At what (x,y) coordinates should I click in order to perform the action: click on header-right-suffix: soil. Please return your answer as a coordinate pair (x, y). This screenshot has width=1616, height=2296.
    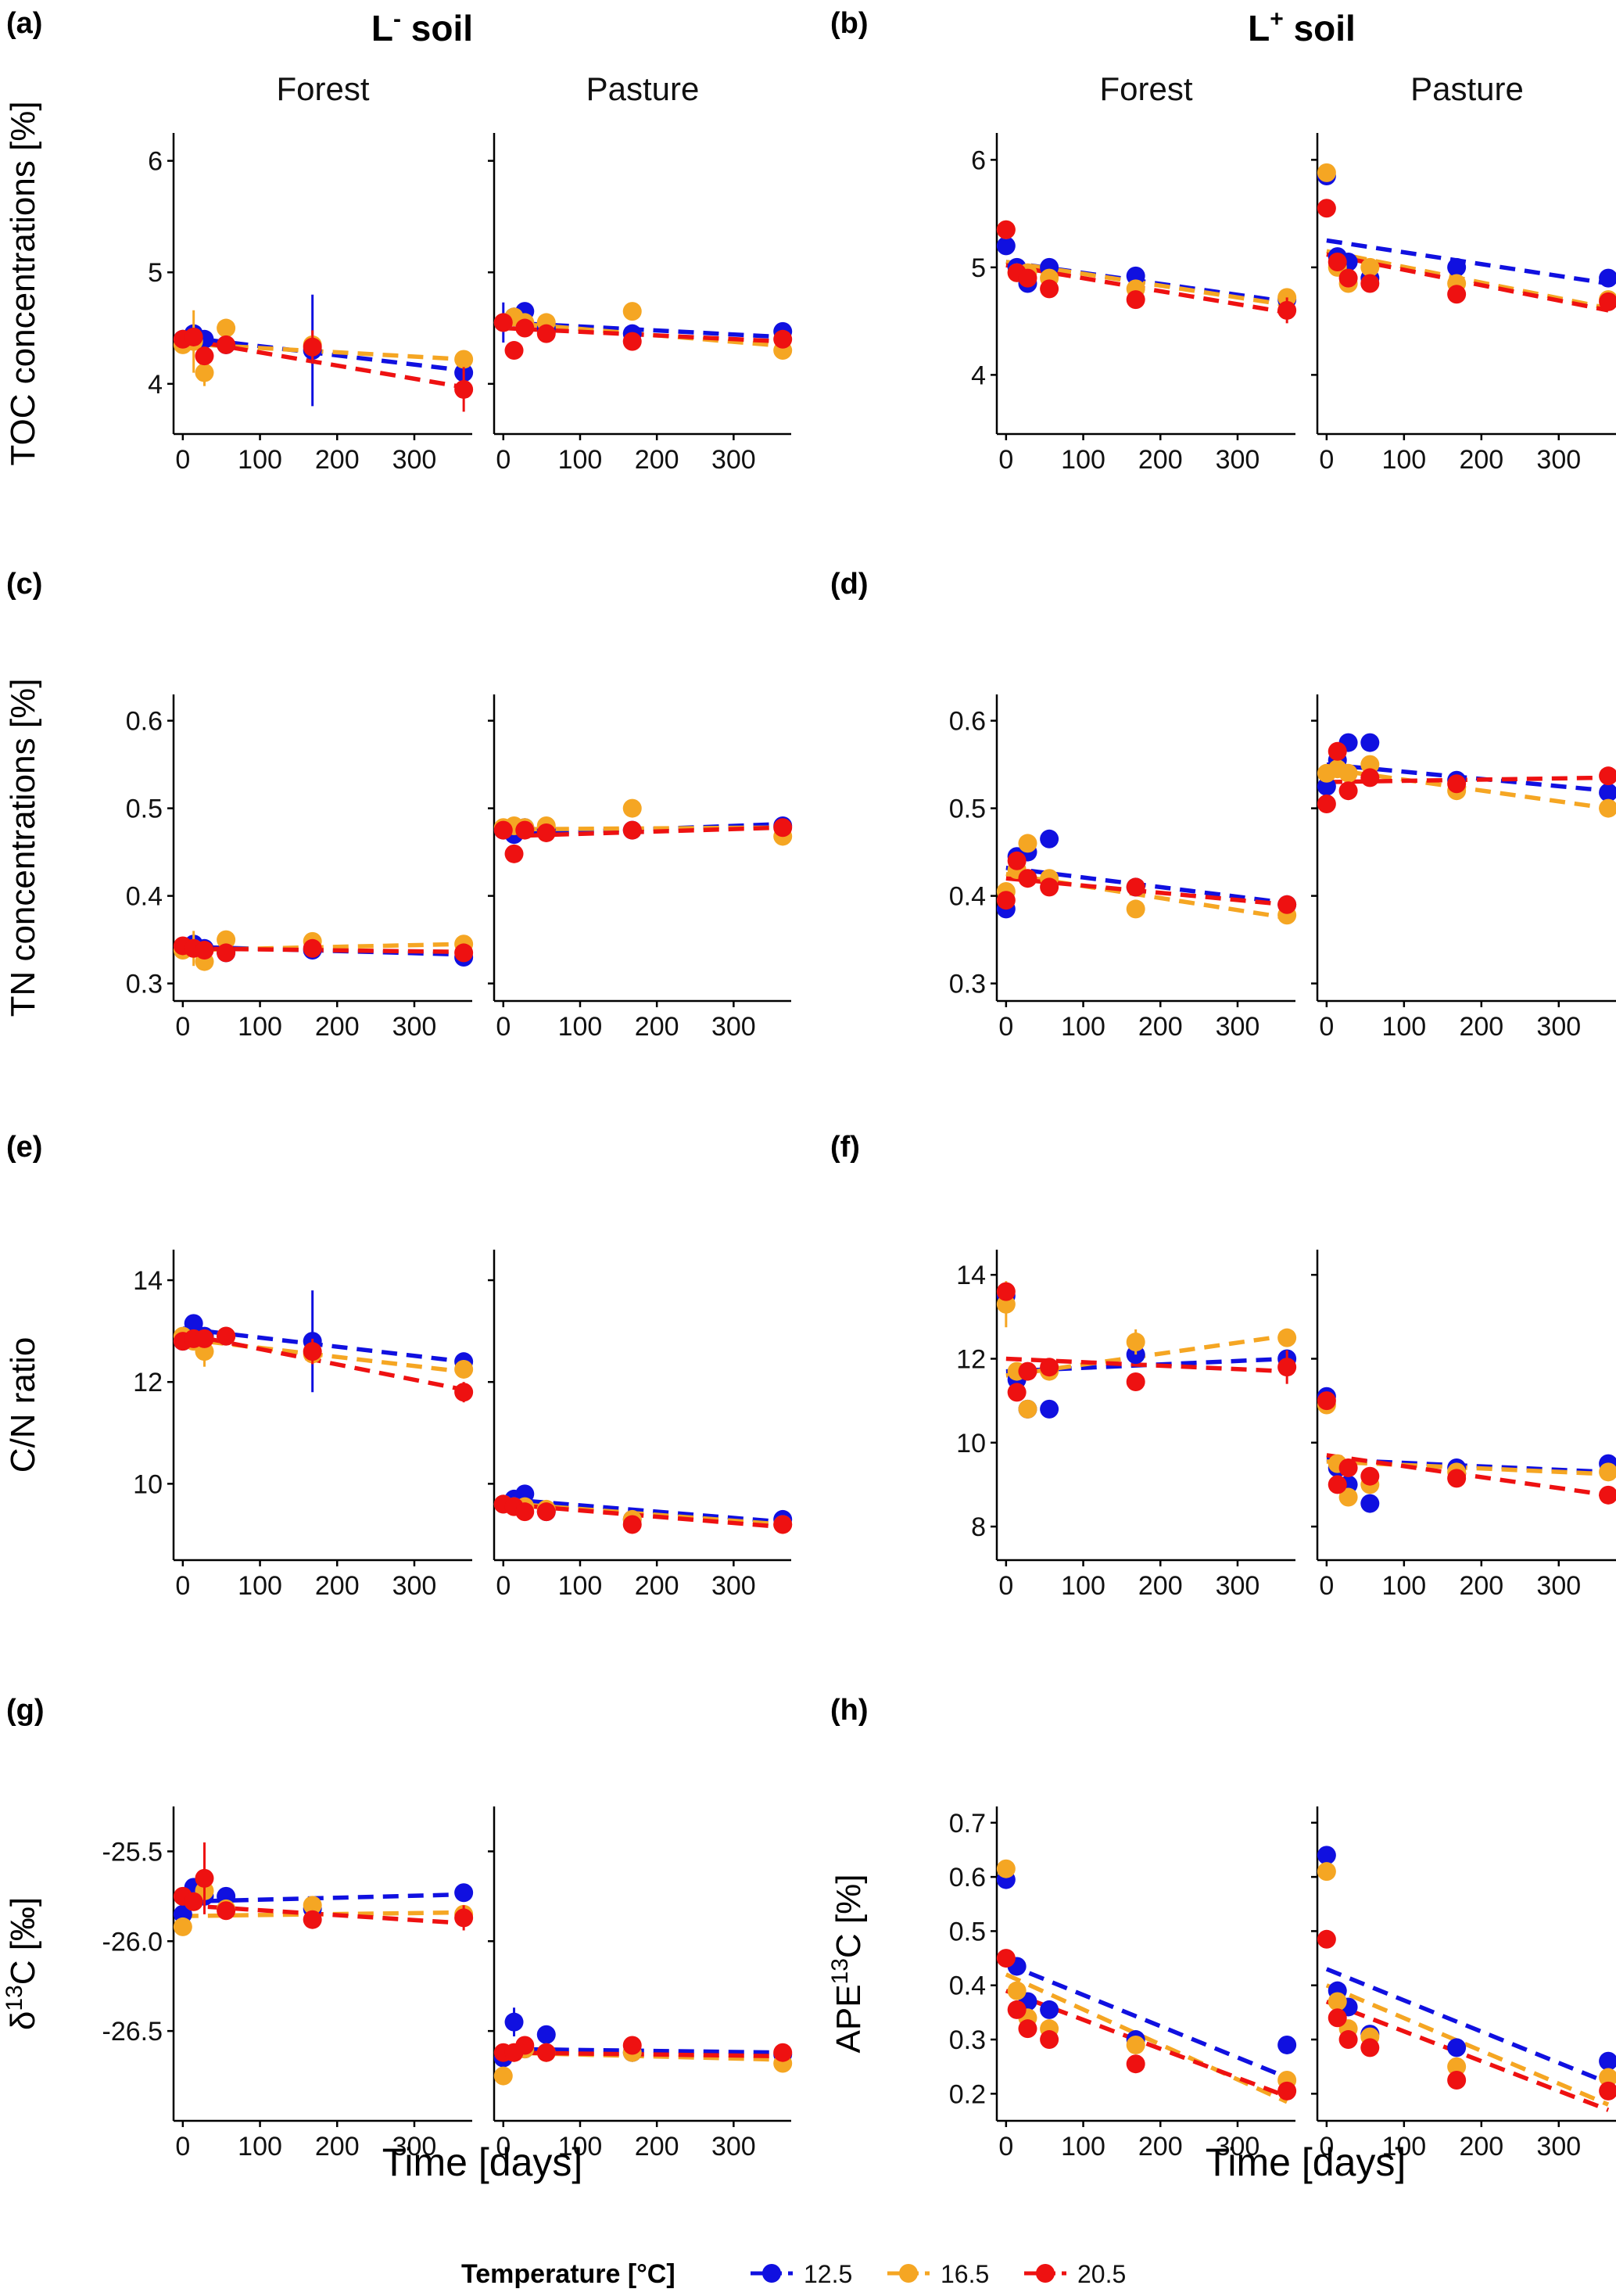
    Looking at the image, I should click on (1320, 28).